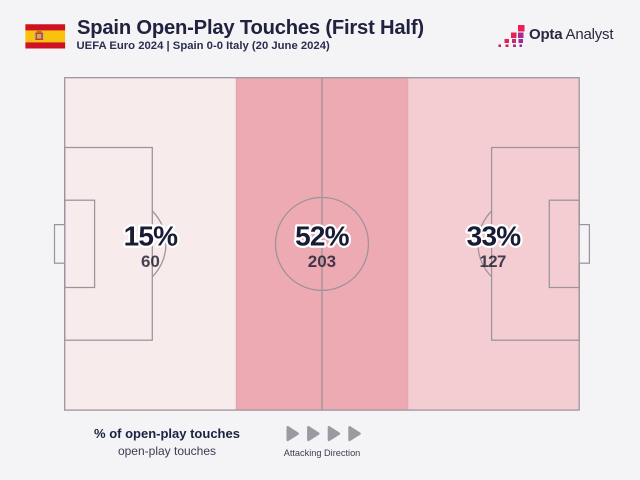  I want to click on svg-text: 60, so click(150, 261).